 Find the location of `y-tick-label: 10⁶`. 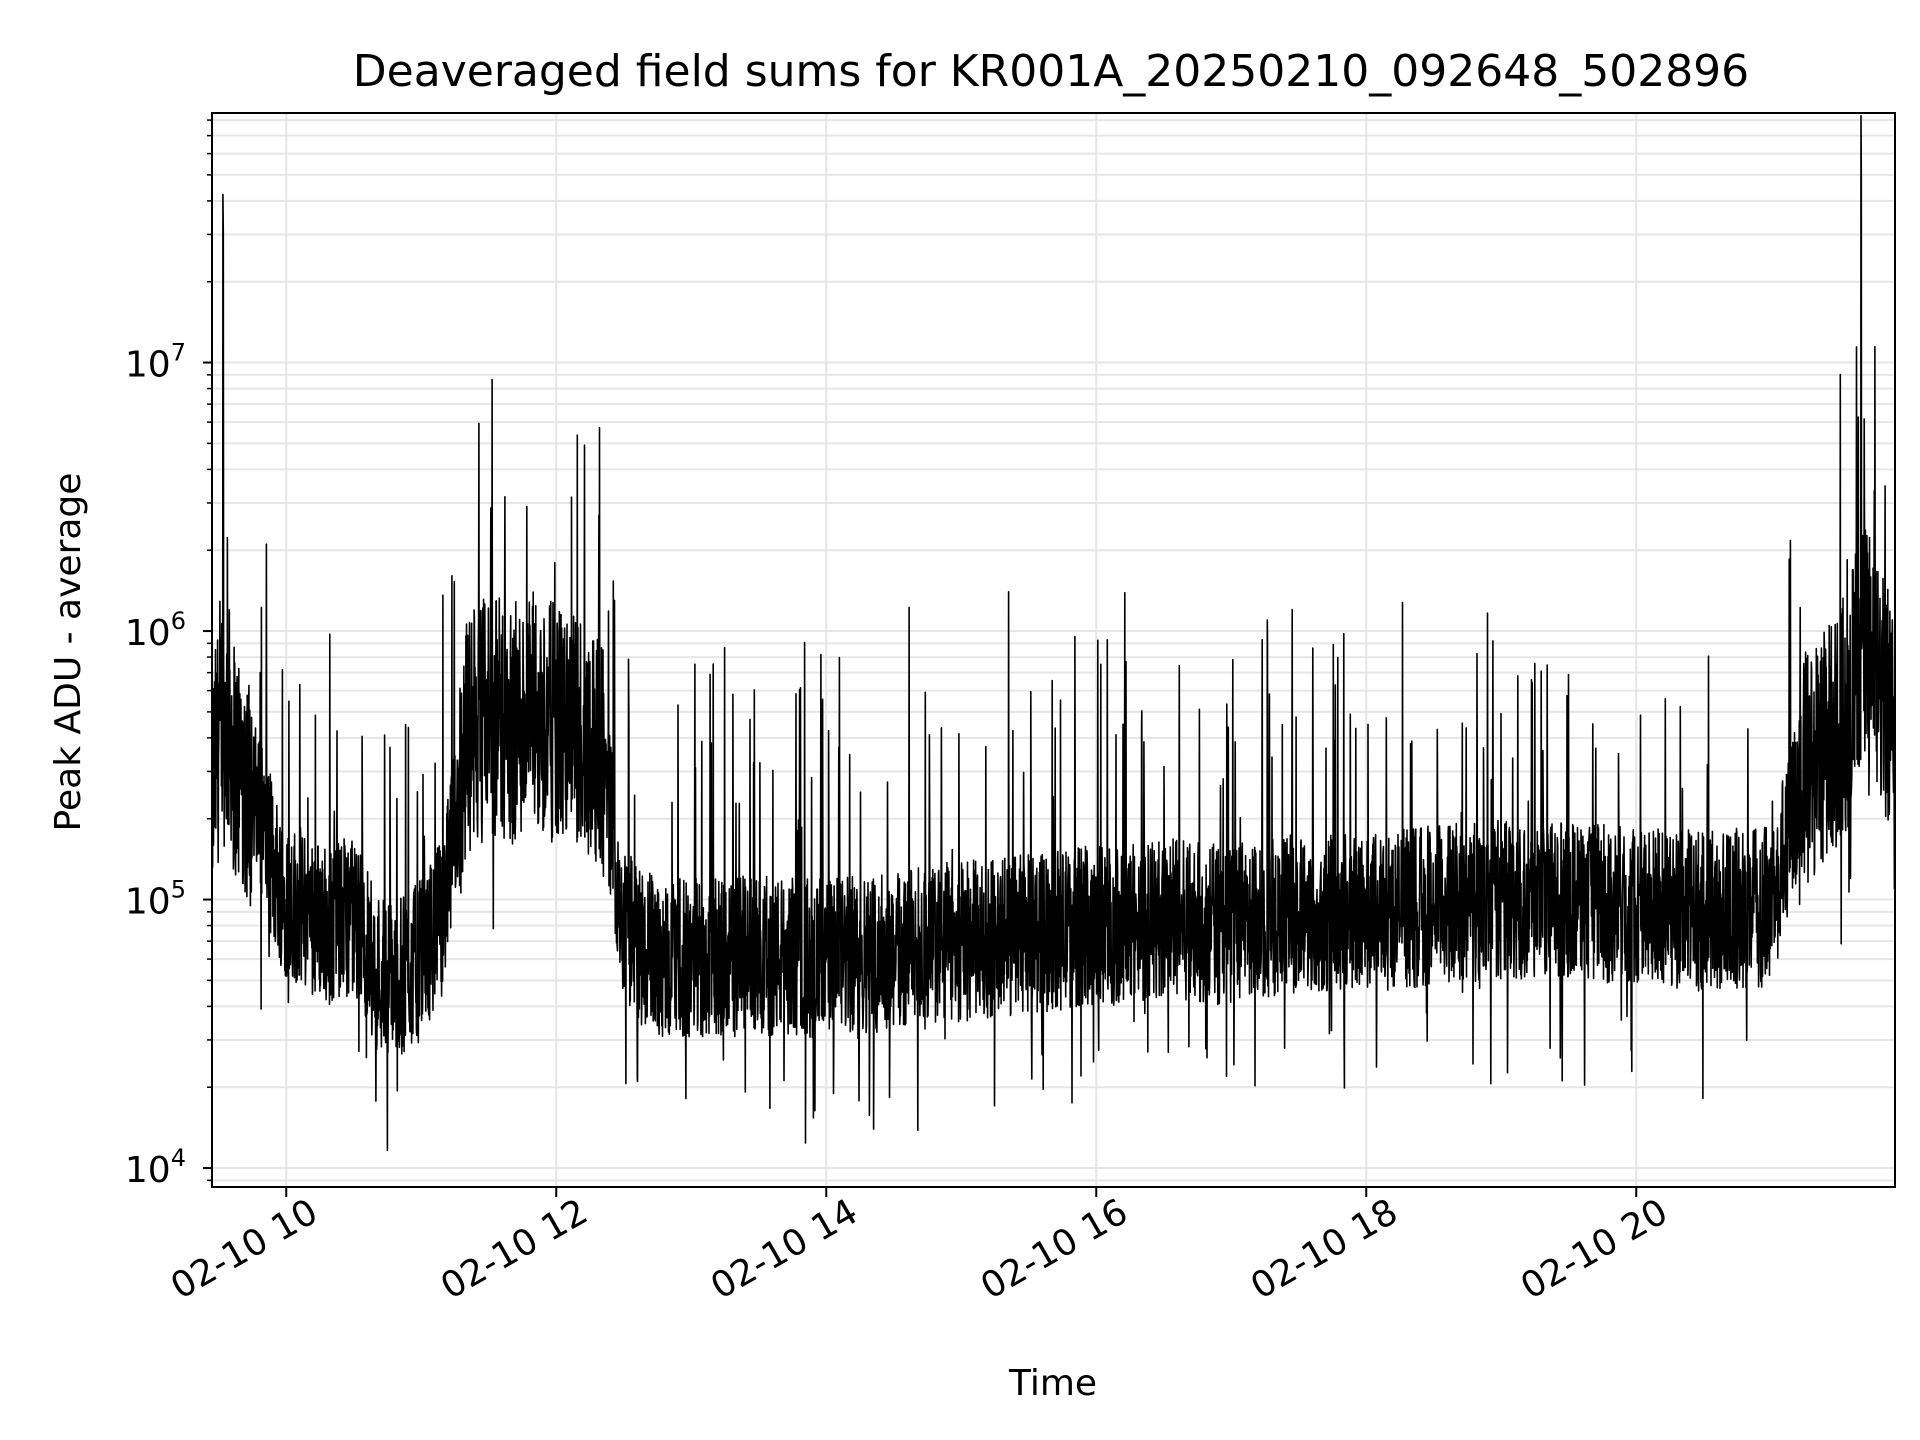

y-tick-label: 10⁶ is located at coordinates (155, 630).